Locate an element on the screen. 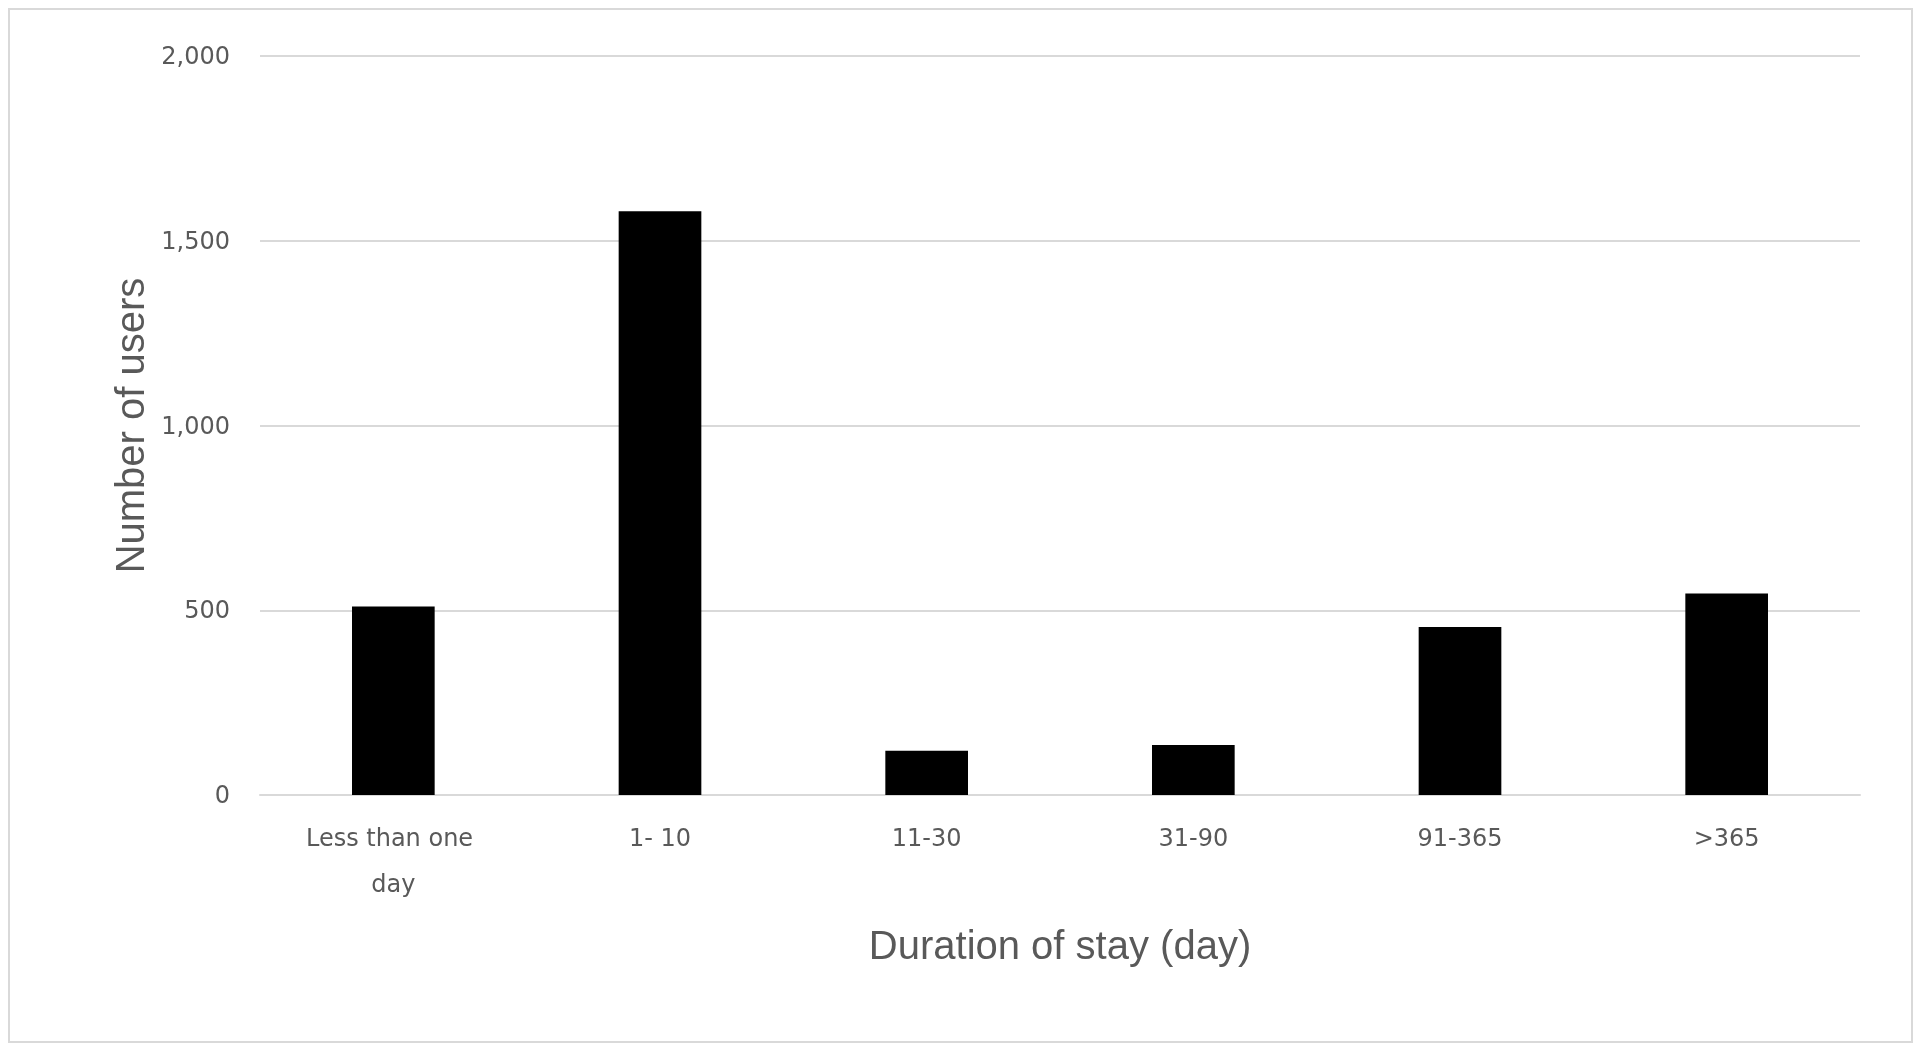  y-axis-title: Number of users is located at coordinates (130, 425).